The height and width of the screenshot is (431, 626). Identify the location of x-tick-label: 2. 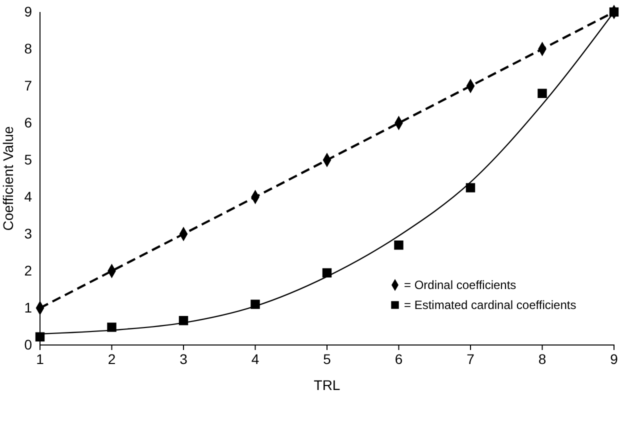
(112, 358).